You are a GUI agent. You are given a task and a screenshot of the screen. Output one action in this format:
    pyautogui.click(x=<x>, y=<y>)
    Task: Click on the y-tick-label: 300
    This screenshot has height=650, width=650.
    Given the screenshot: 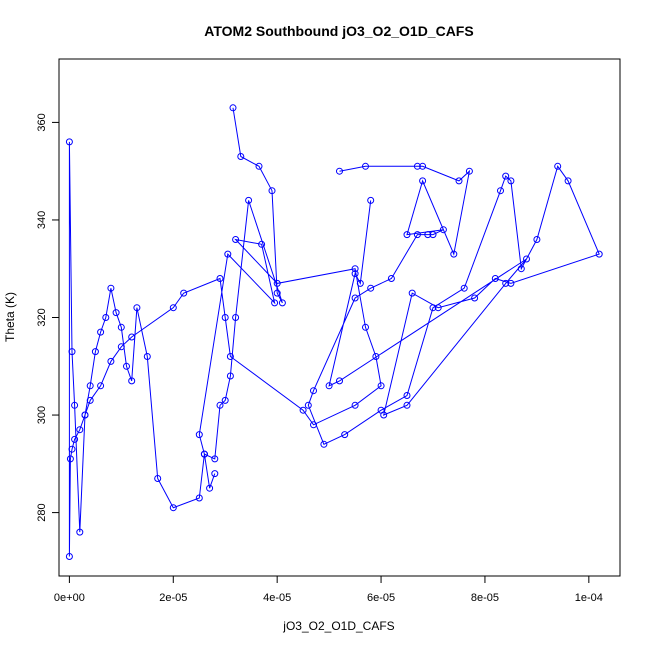 What is the action you would take?
    pyautogui.click(x=42, y=415)
    